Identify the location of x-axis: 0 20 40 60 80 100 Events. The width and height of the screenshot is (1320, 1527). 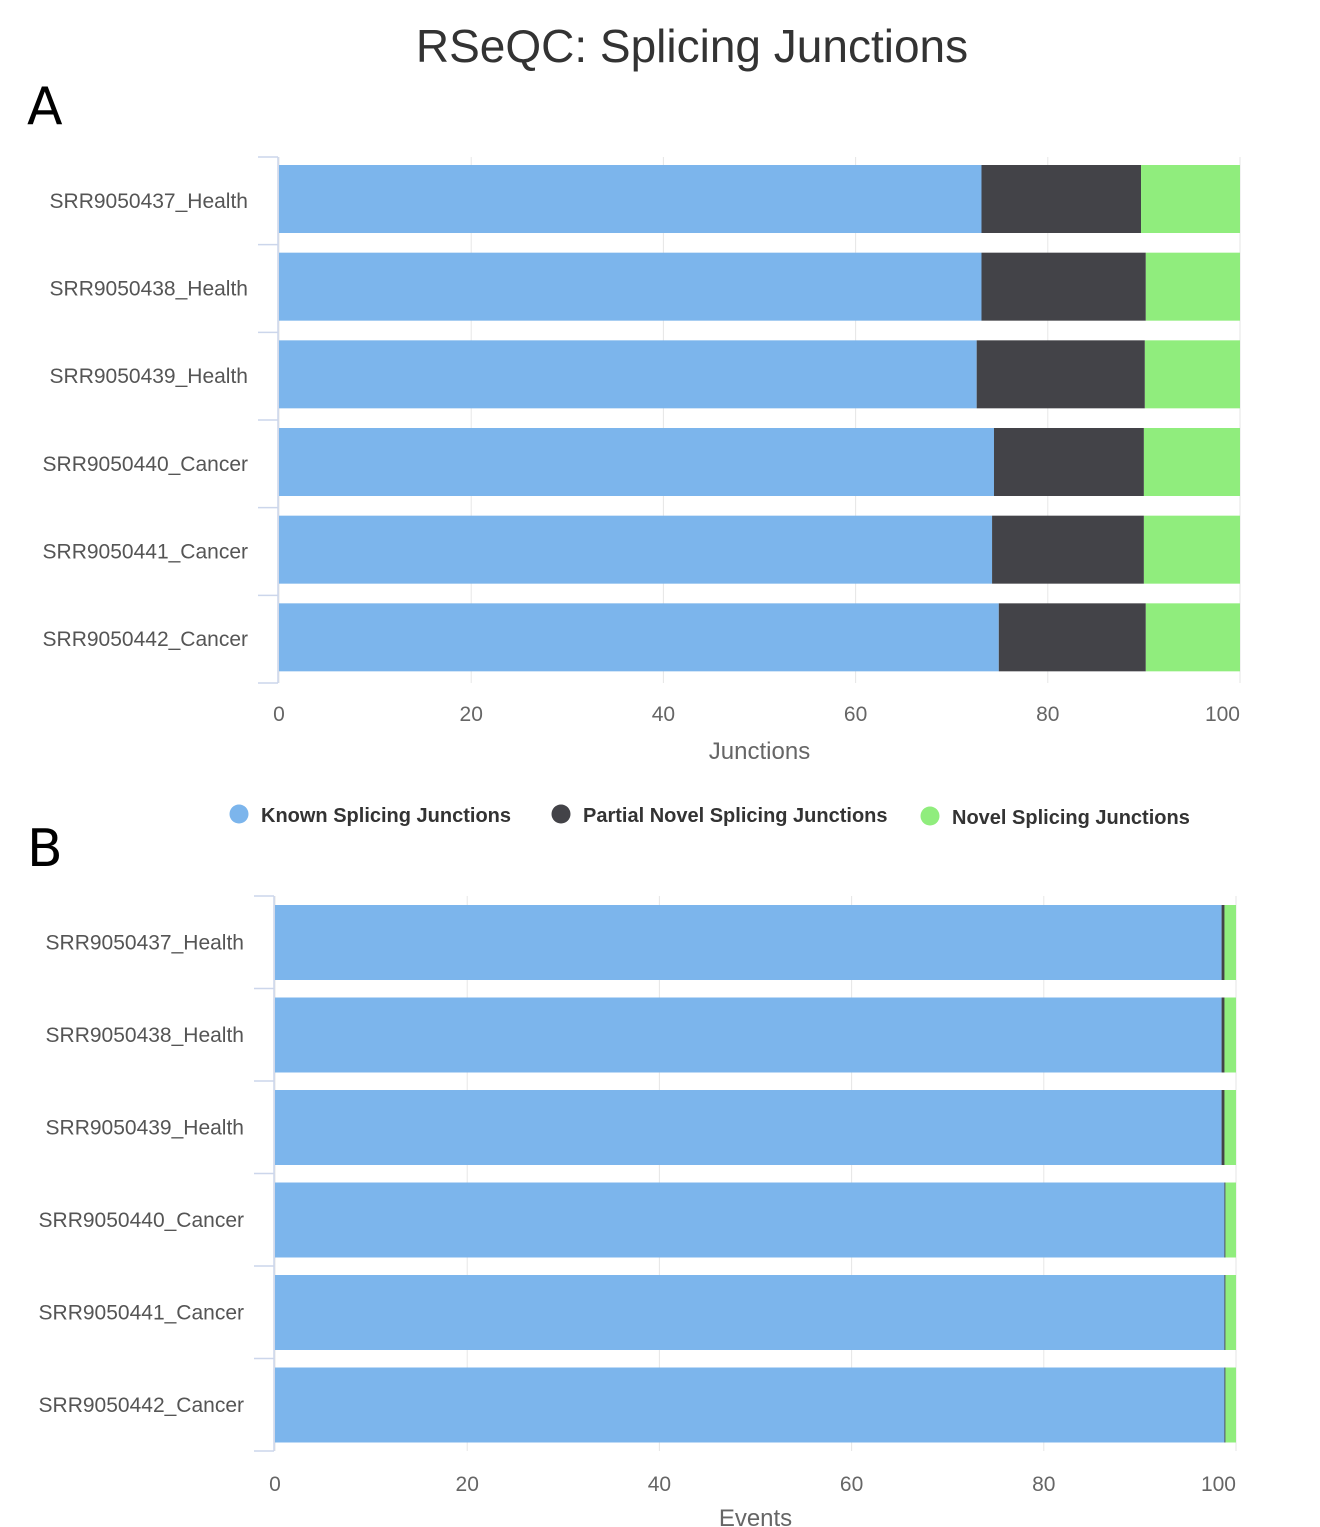
(752, 1500).